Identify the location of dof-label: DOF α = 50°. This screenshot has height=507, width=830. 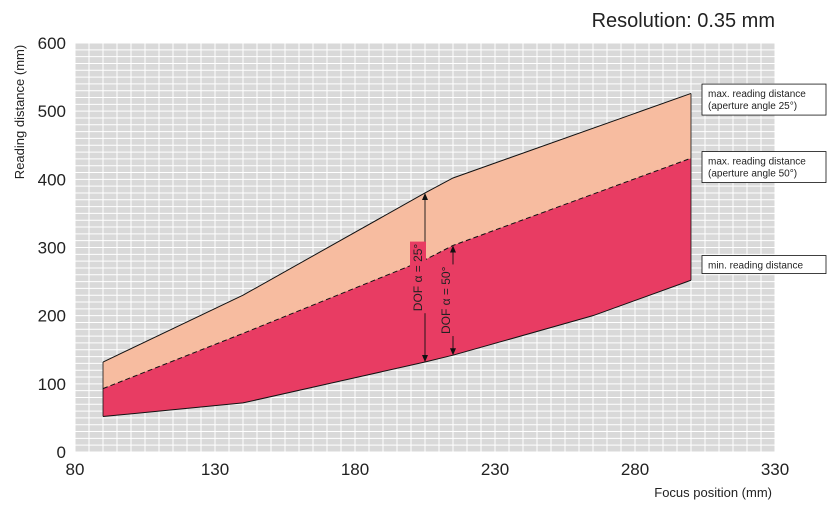
(446, 300).